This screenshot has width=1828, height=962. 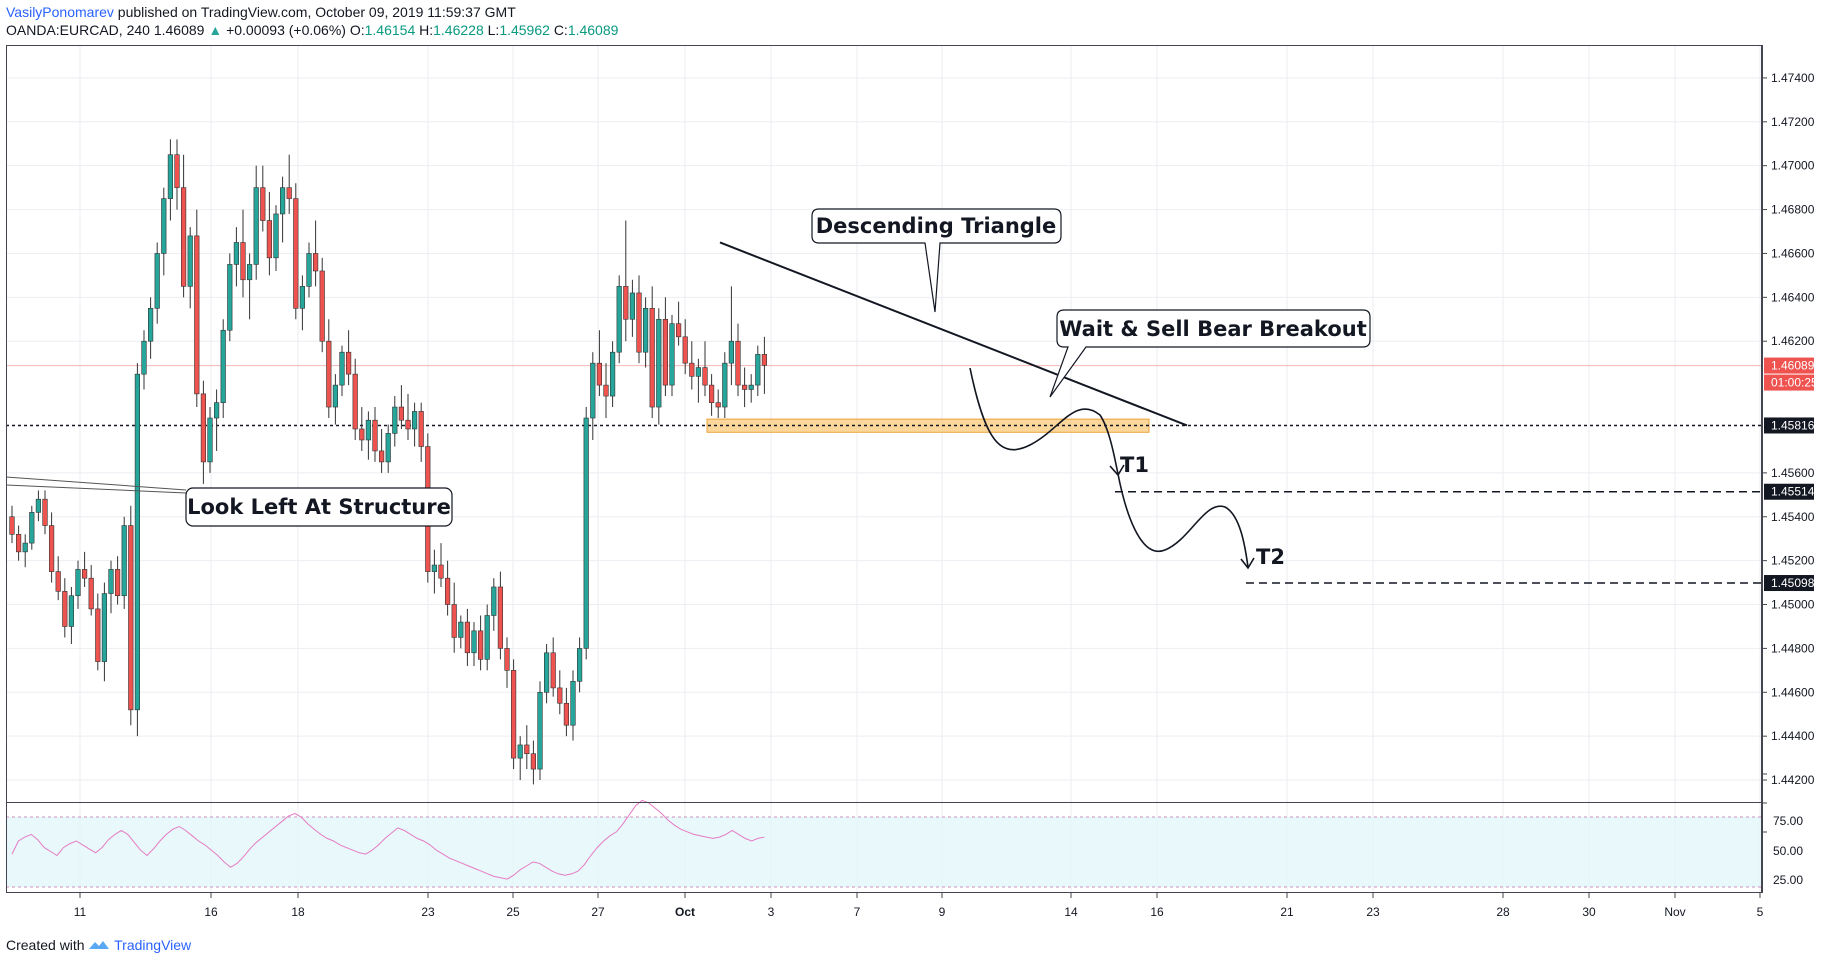 I want to click on time-tick-label: 25, so click(x=513, y=912).